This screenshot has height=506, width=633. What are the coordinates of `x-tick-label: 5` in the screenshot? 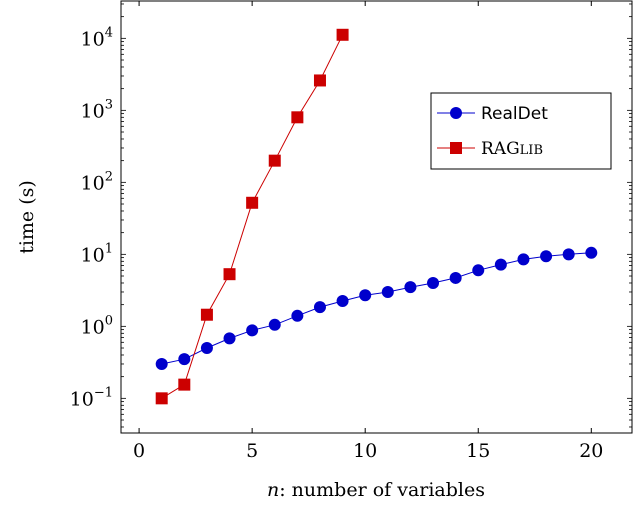 It's located at (252, 451).